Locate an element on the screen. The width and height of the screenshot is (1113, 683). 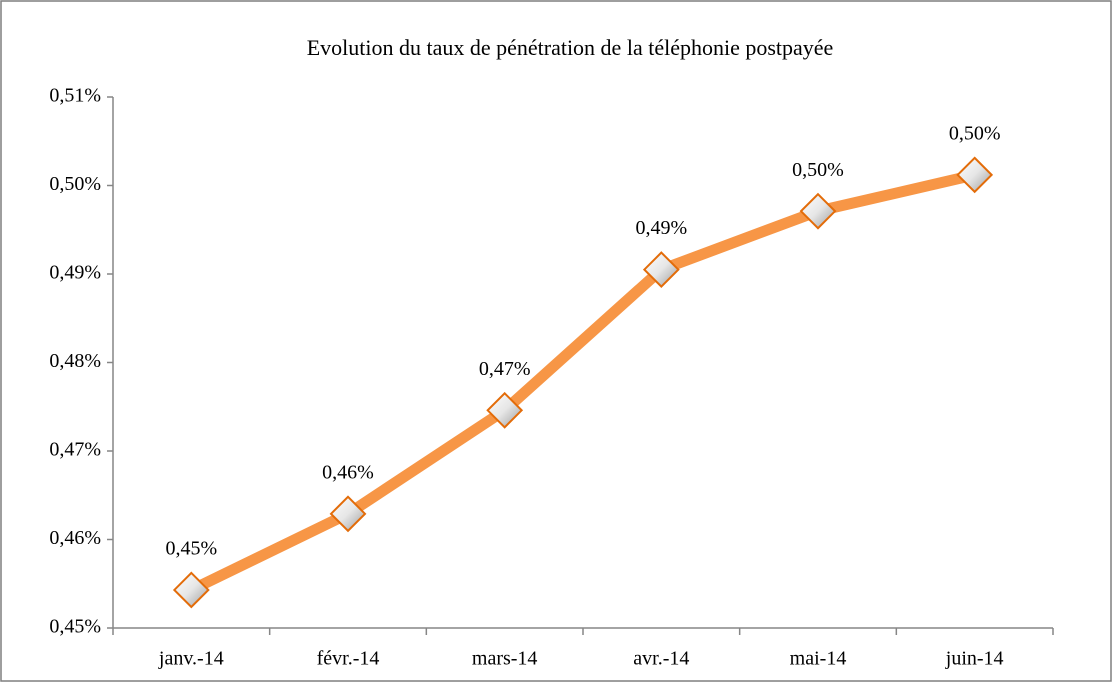
x-tick-label: mai-14 is located at coordinates (818, 659).